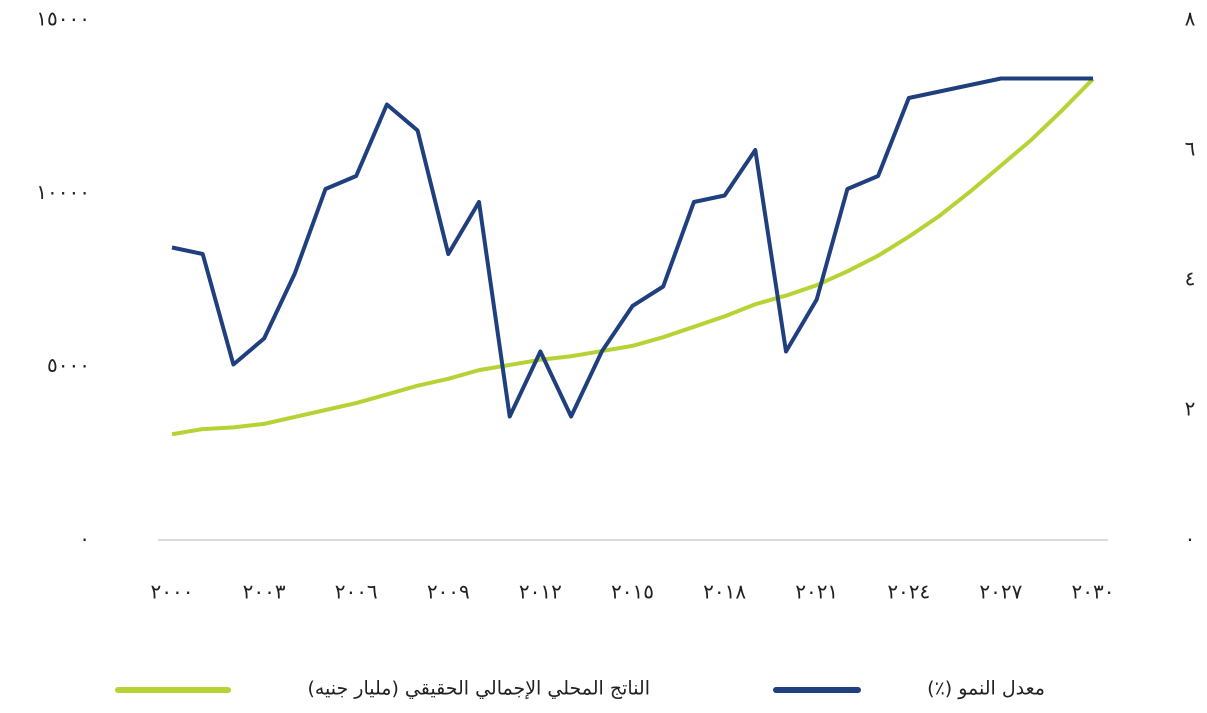 This screenshot has width=1207, height=713. Describe the element at coordinates (986, 689) in the screenshot. I see `legend-label: معدل النمو (٪)` at that location.